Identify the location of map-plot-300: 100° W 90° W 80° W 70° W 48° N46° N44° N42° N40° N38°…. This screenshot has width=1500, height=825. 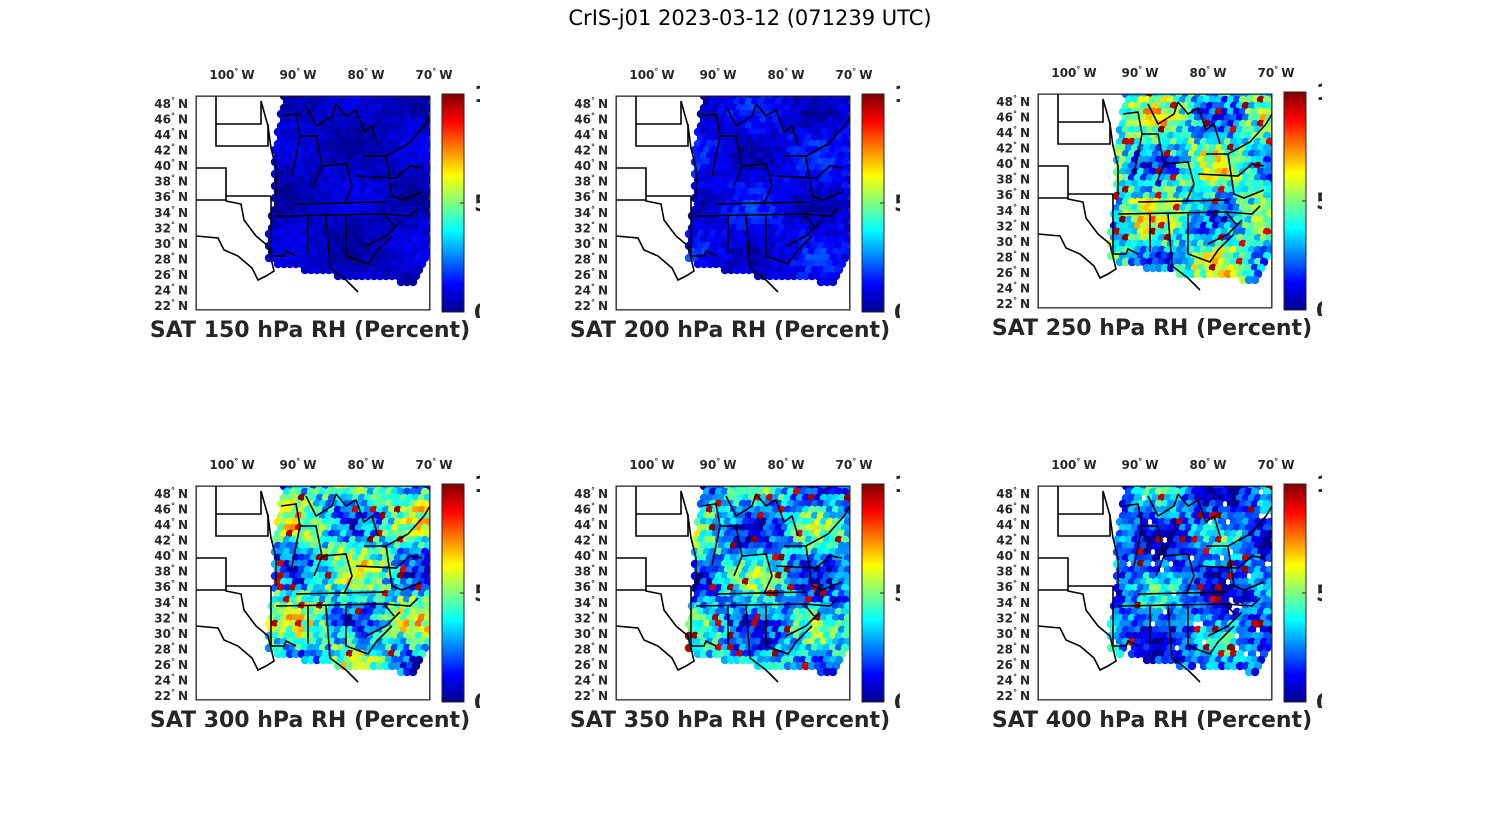
(317, 582).